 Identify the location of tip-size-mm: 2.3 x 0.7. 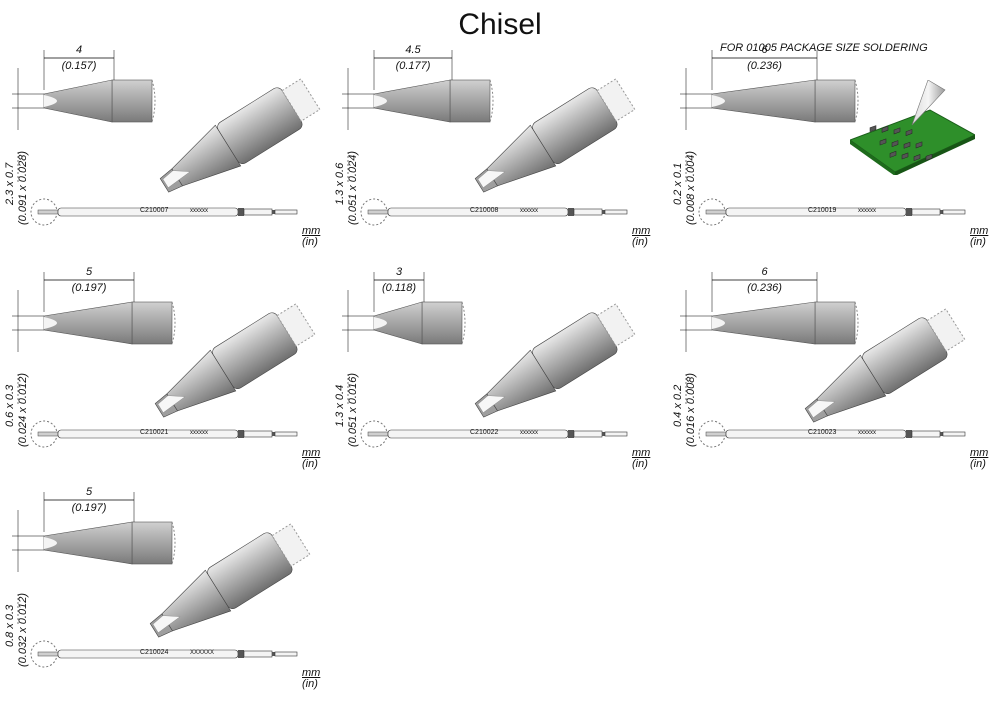
(10, 183).